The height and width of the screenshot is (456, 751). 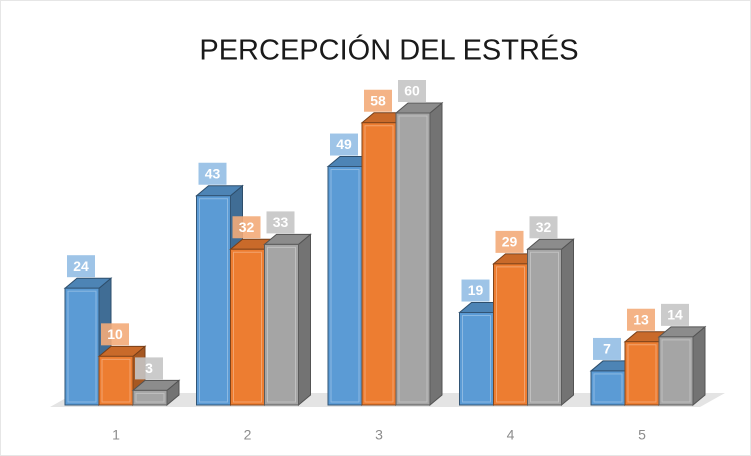 I want to click on data-label: 10, so click(x=115, y=334).